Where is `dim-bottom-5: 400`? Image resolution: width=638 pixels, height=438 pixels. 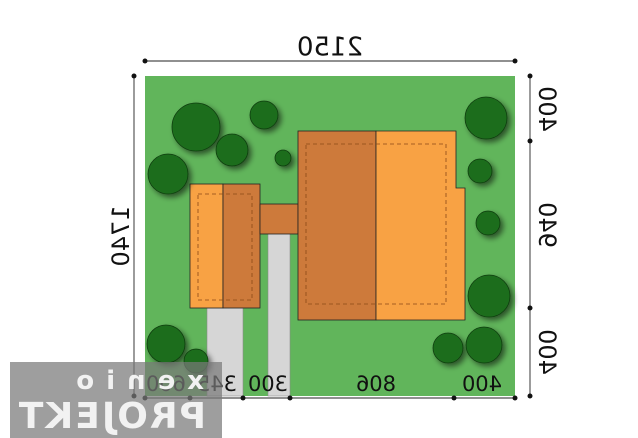
dim-bottom-5: 400 is located at coordinates (482, 384).